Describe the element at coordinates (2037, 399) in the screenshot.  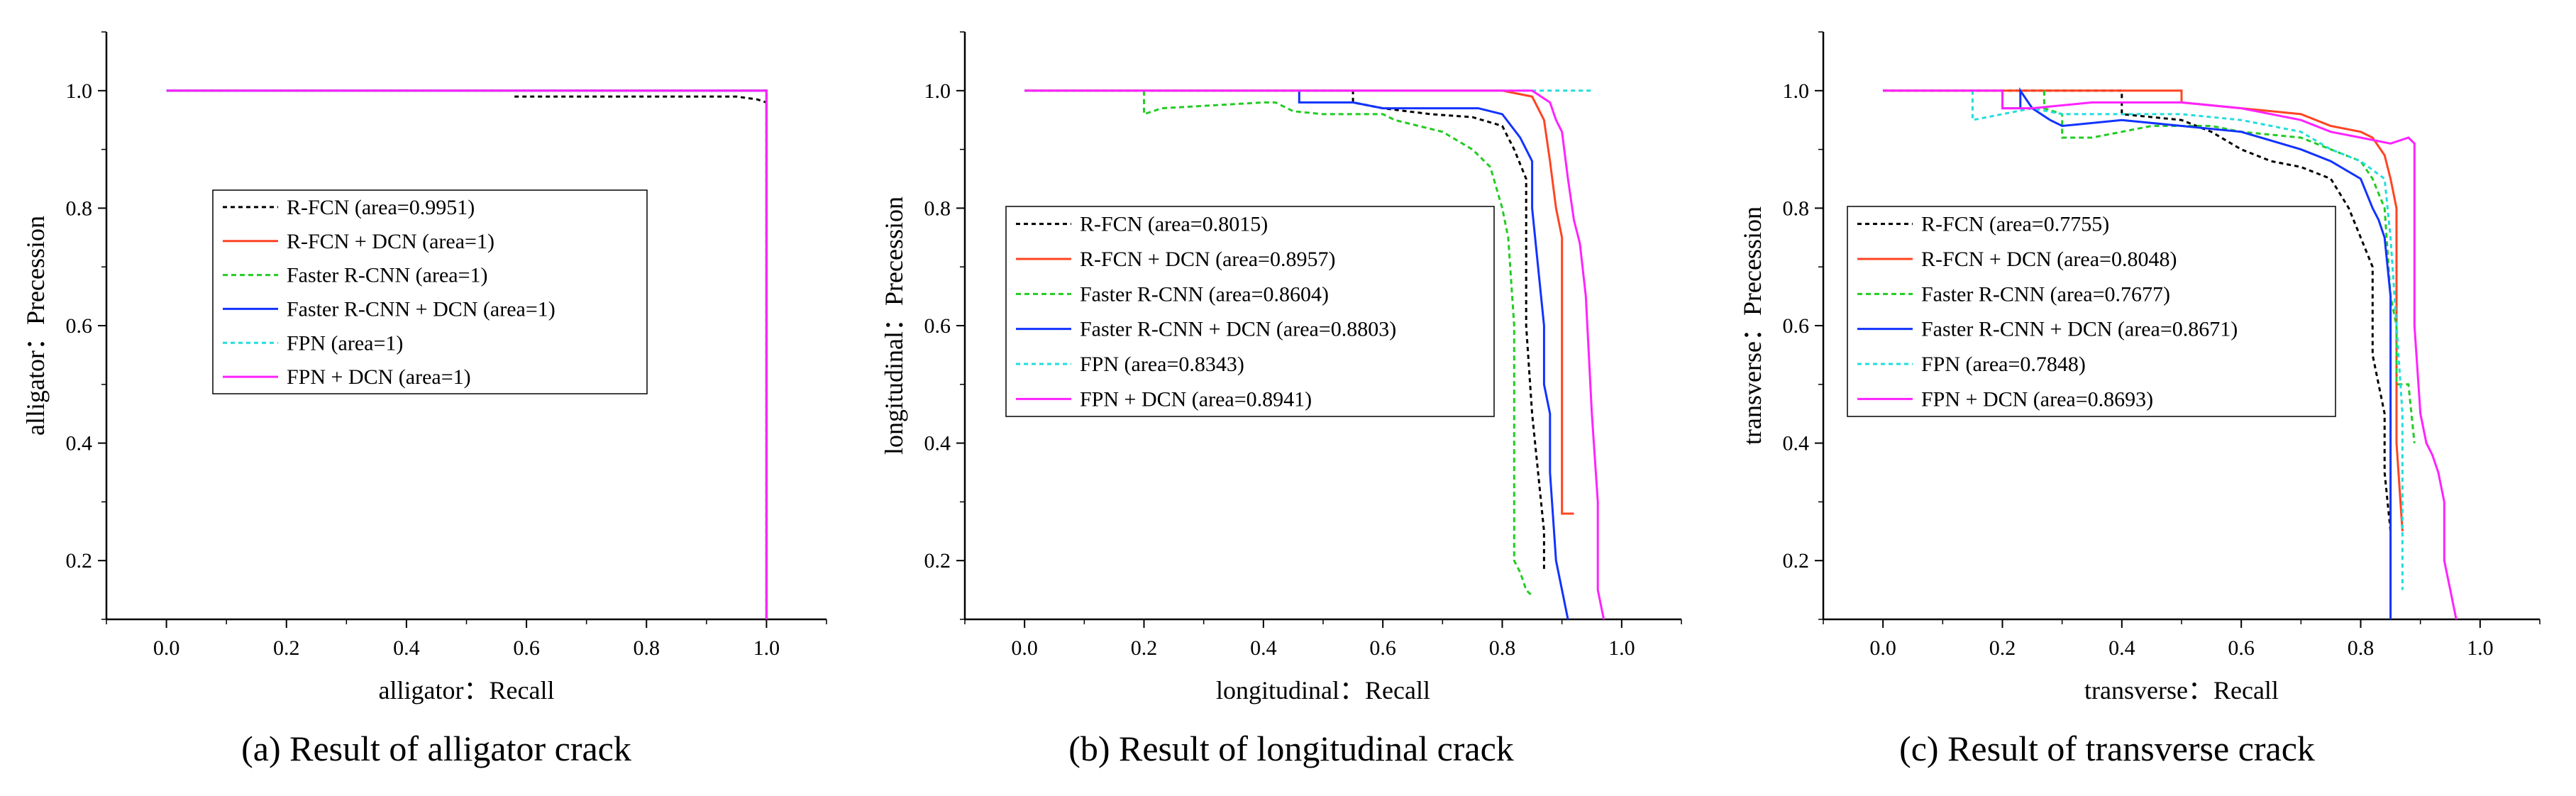
I see `legend-label: FPN + DCN (area=0.8693)` at that location.